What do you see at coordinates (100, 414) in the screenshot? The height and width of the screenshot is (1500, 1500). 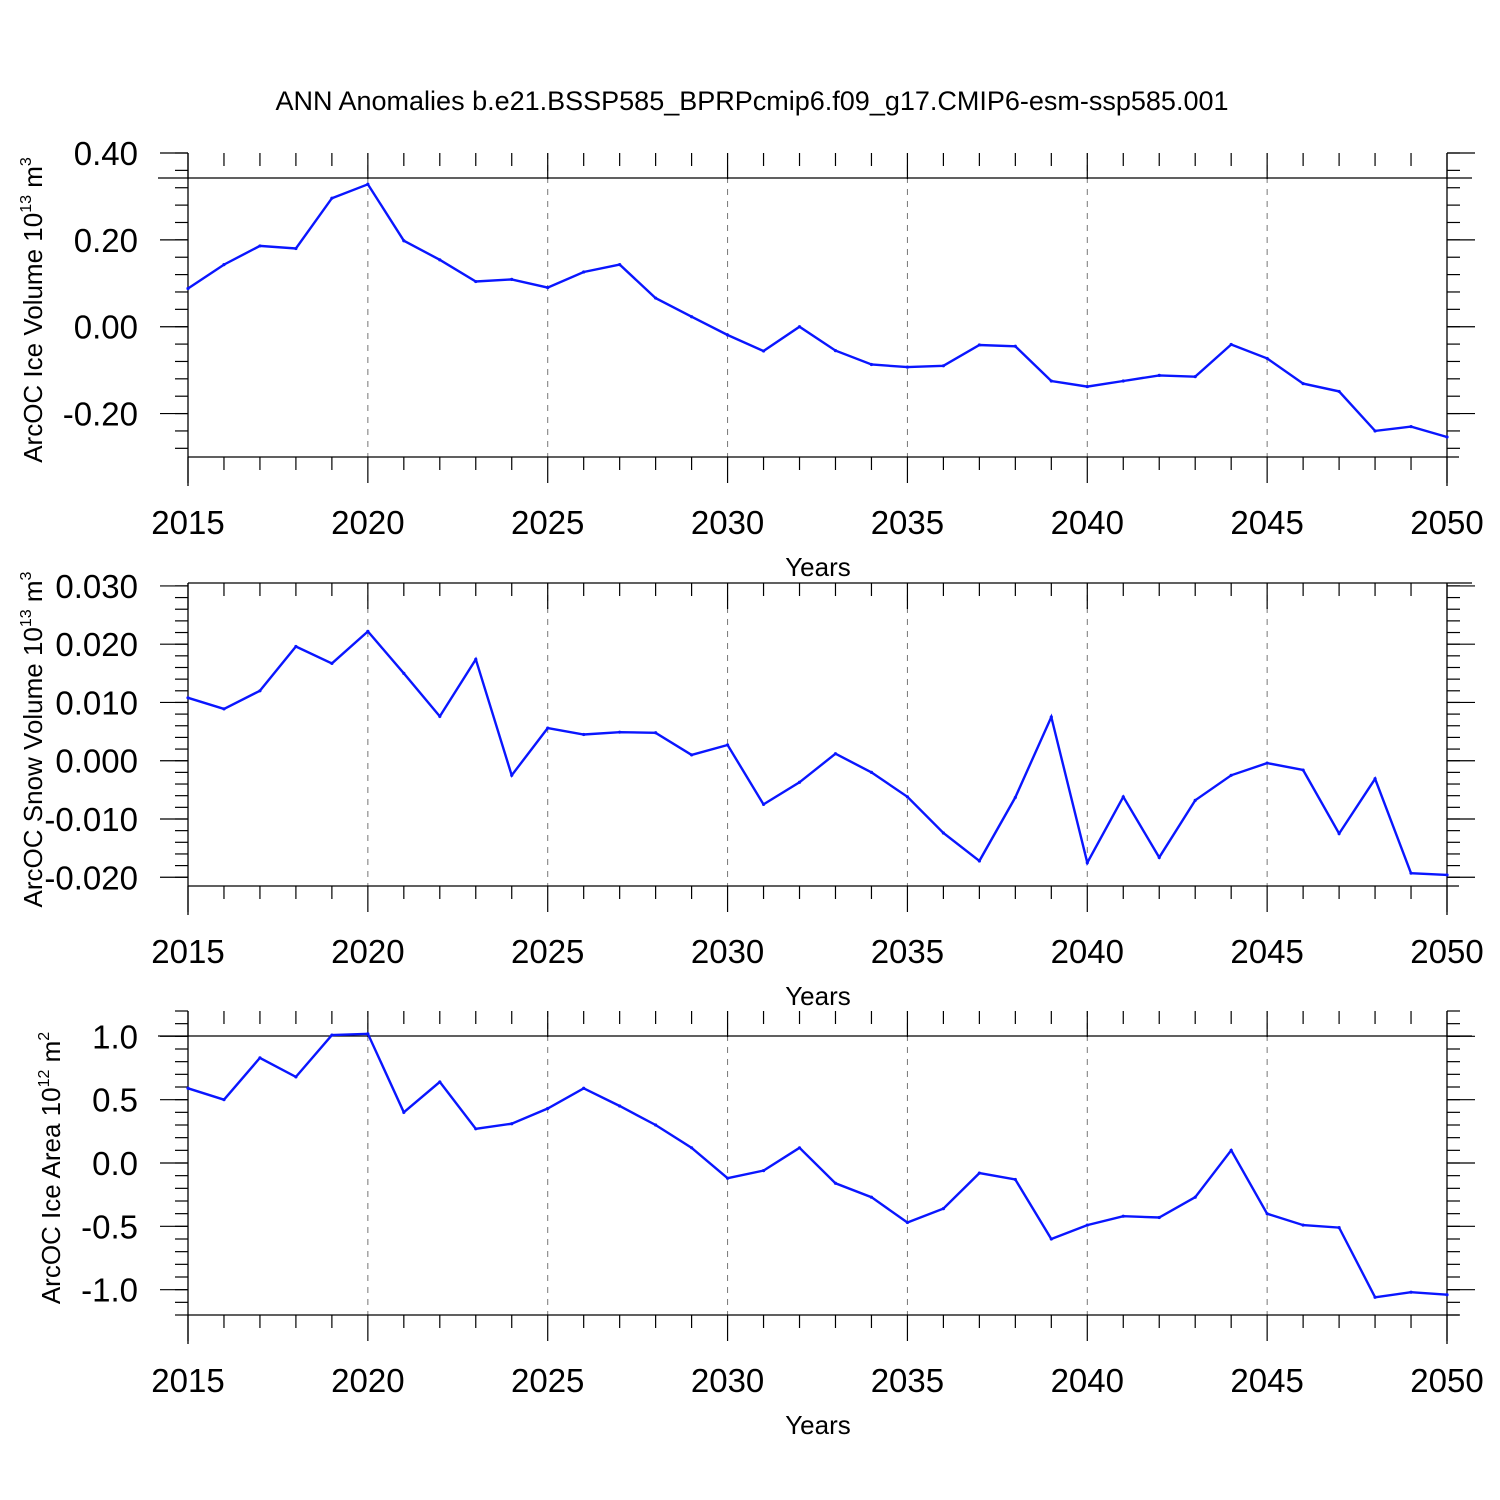 I see `y-tick-label: -0.20` at bounding box center [100, 414].